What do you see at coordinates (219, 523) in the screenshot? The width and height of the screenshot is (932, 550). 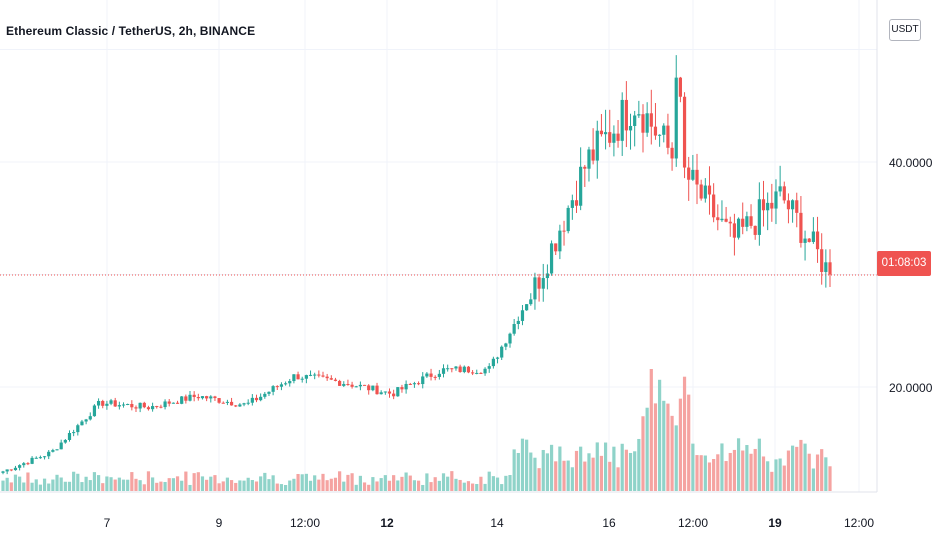 I see `time-tick-label: 9` at bounding box center [219, 523].